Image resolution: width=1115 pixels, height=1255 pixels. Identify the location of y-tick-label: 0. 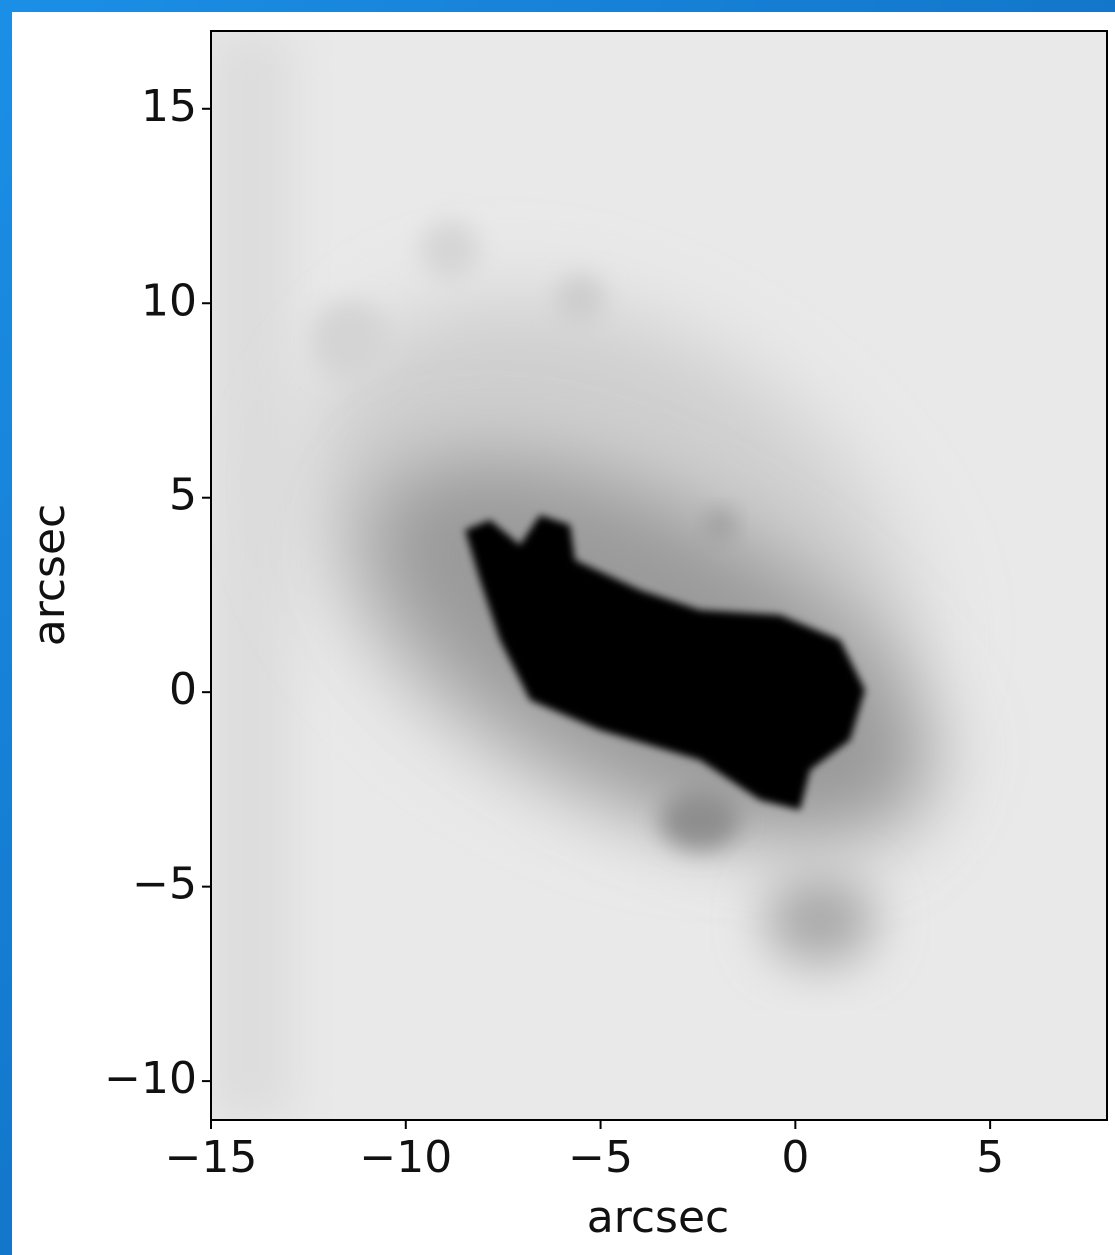
(183, 689).